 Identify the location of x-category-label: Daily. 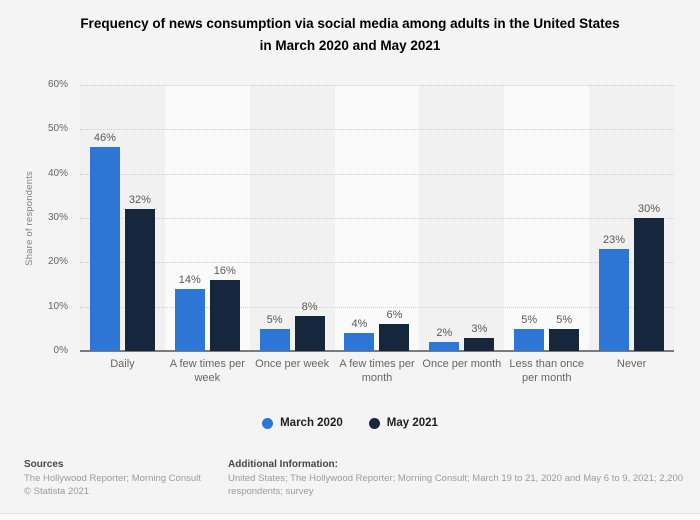
(122, 364).